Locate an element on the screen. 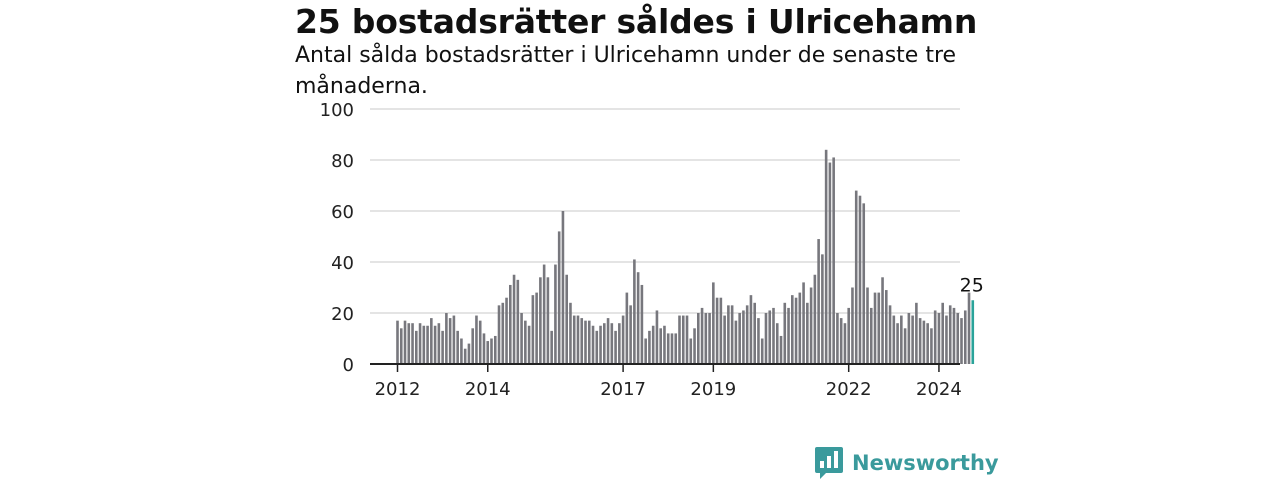 The width and height of the screenshot is (1280, 480). last-value-label: 25 is located at coordinates (972, 285).